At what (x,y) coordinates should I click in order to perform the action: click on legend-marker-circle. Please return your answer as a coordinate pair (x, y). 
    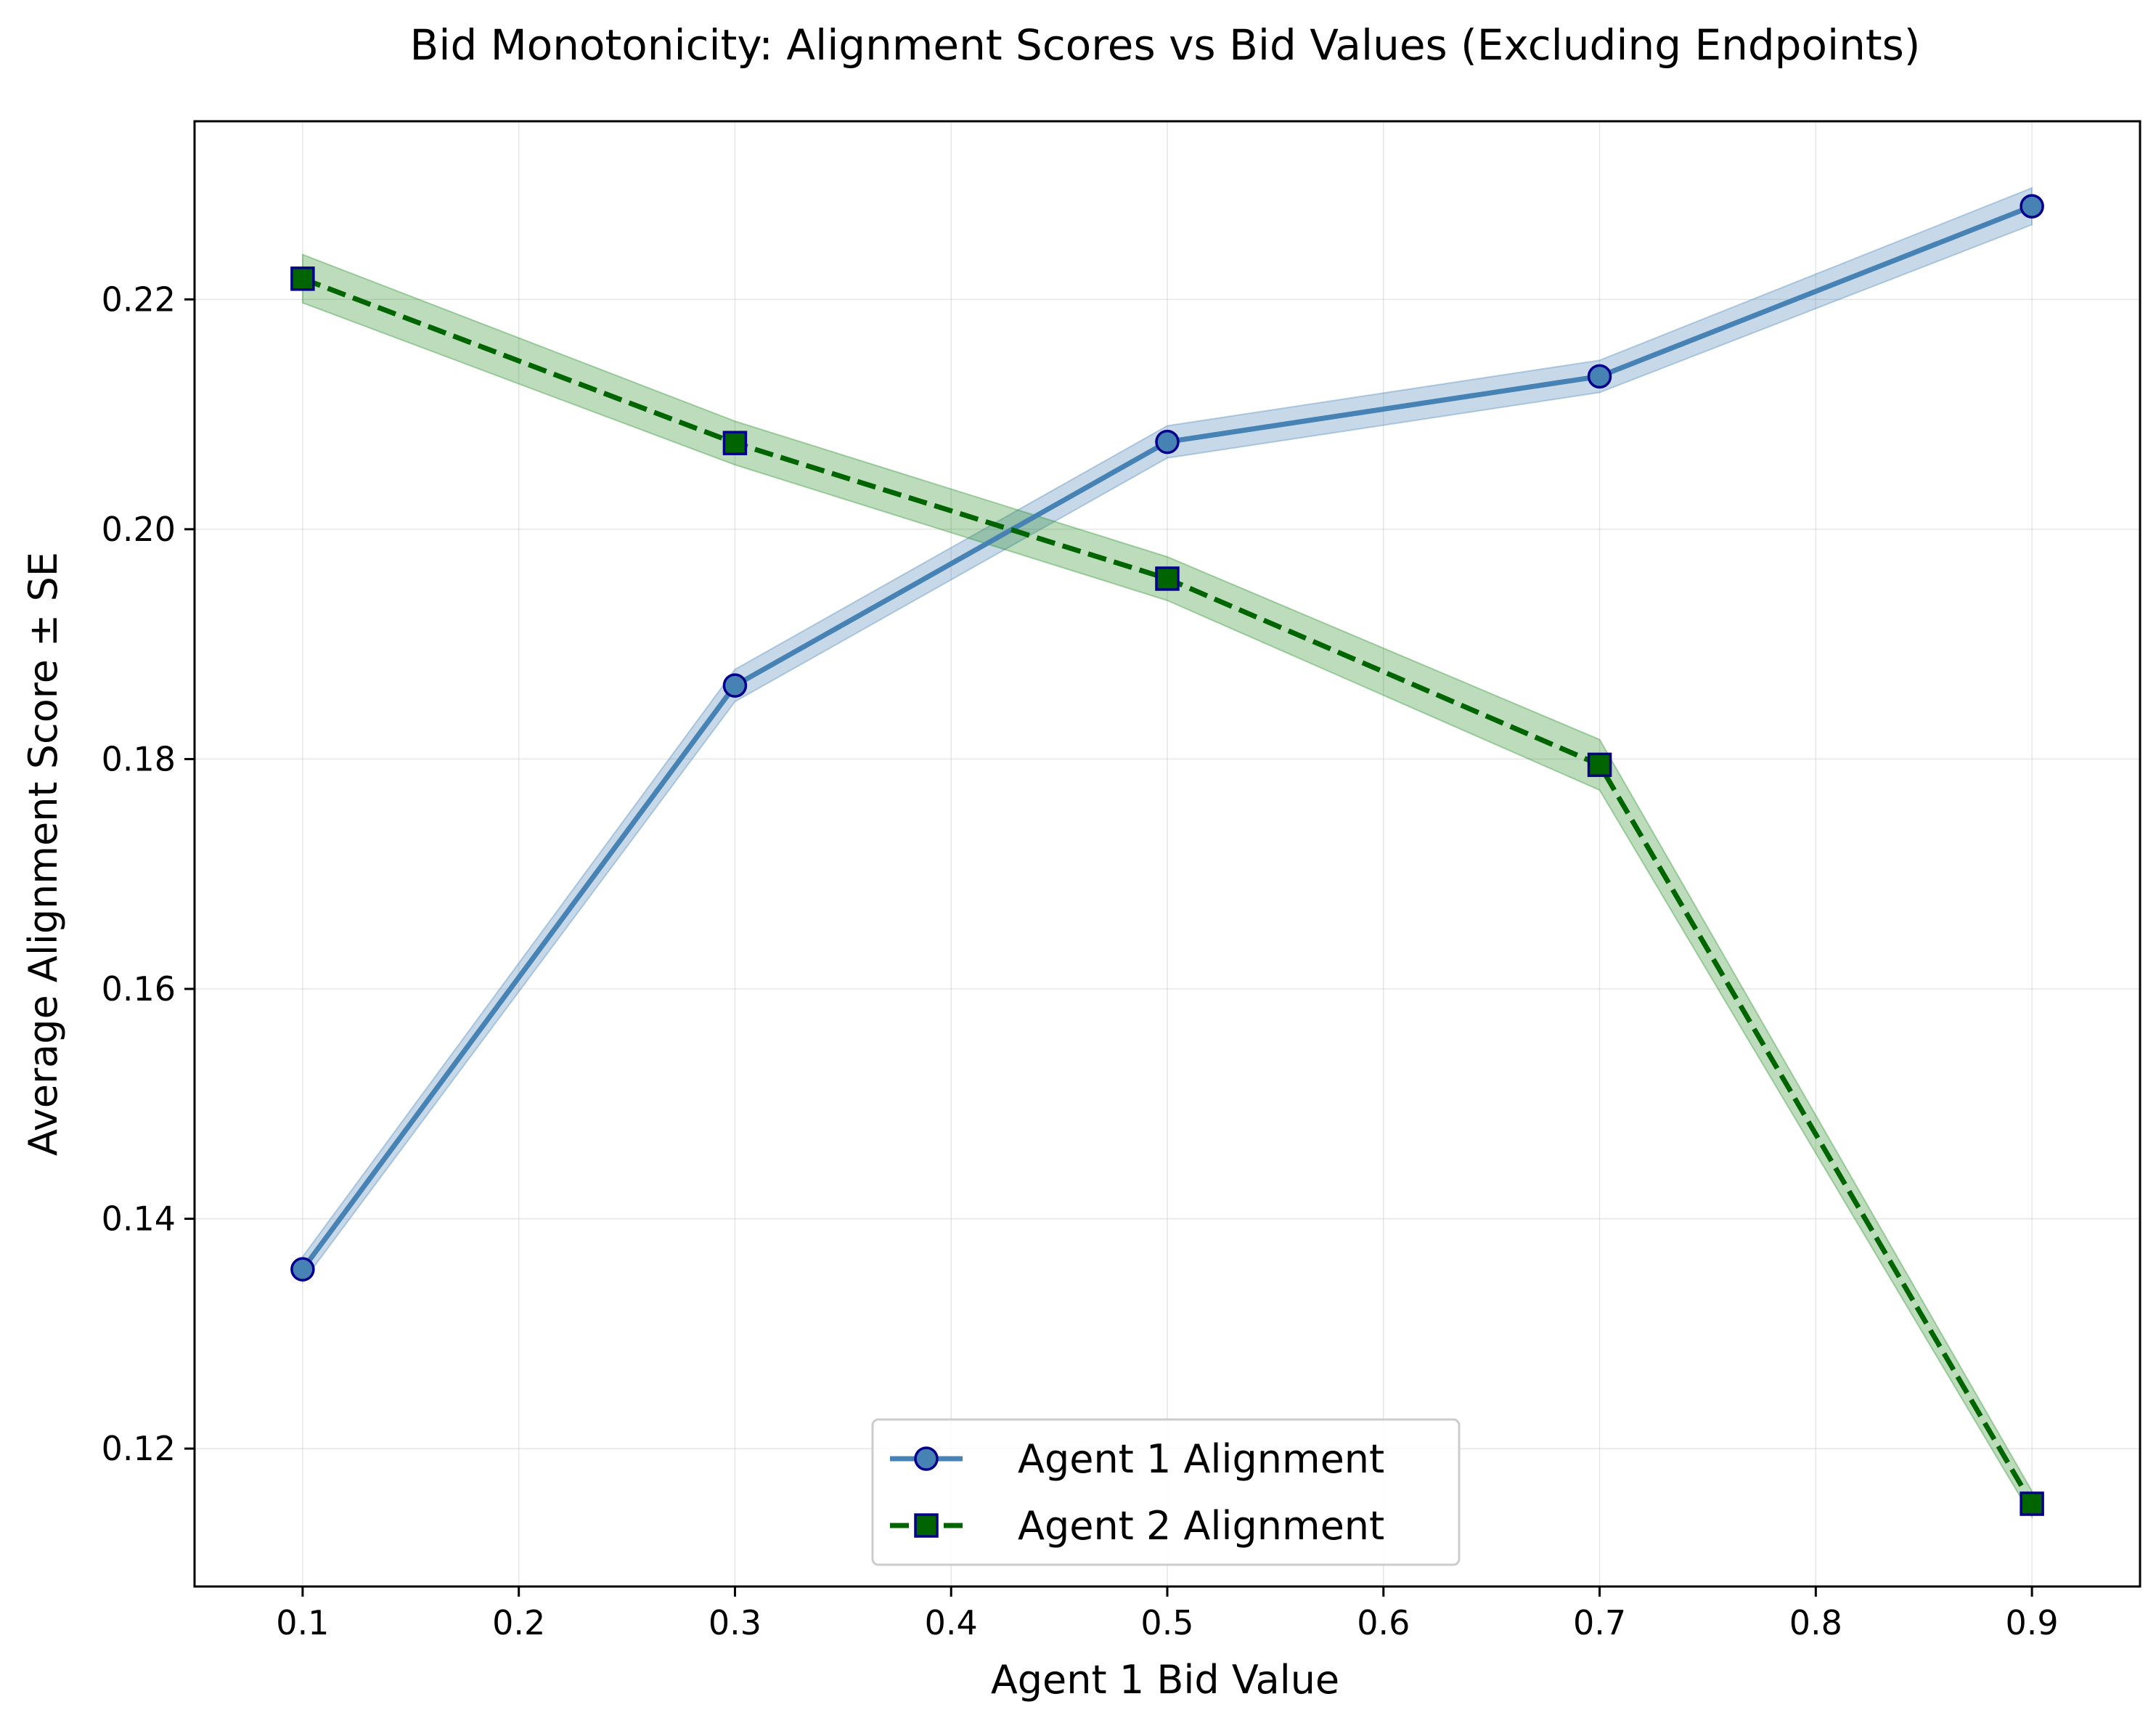
    Looking at the image, I should click on (927, 1458).